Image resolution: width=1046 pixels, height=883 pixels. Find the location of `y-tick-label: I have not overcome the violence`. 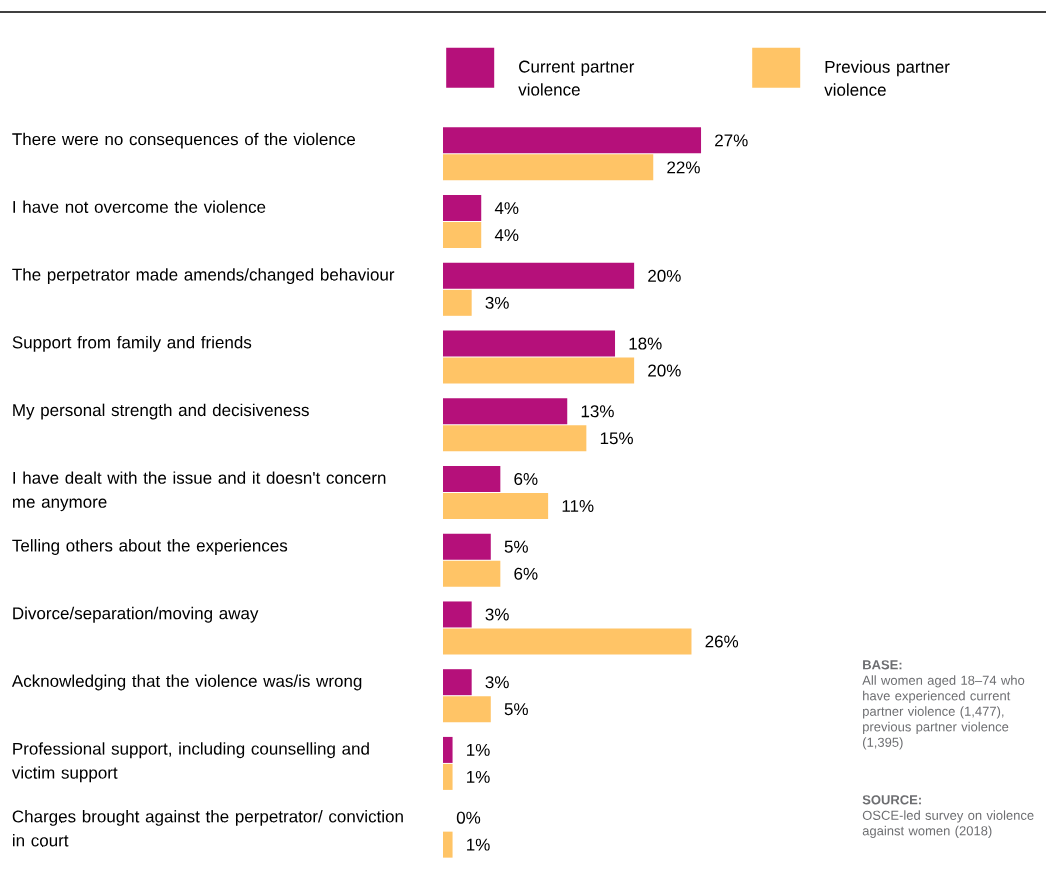

y-tick-label: I have not overcome the violence is located at coordinates (139, 206).